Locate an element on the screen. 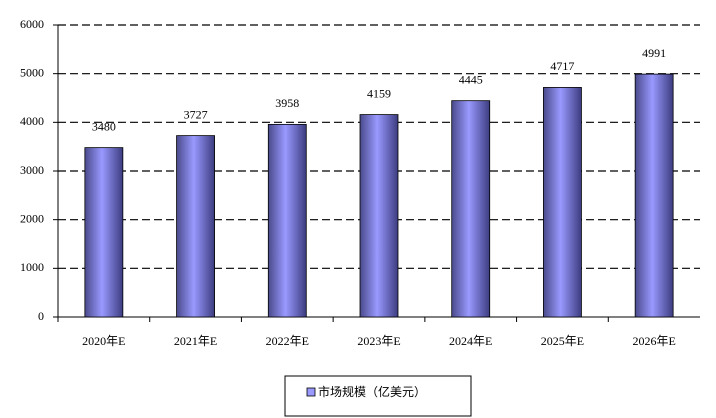  x-tick-label: 2021年E is located at coordinates (195, 341).